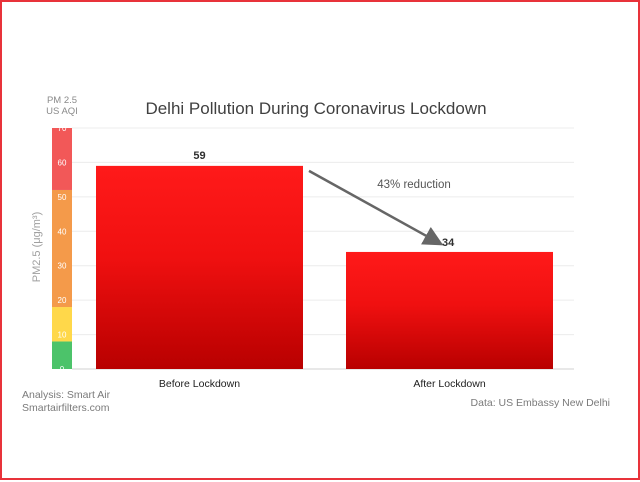  Describe the element at coordinates (62, 162) in the screenshot. I see `y-tick-60: 60` at that location.